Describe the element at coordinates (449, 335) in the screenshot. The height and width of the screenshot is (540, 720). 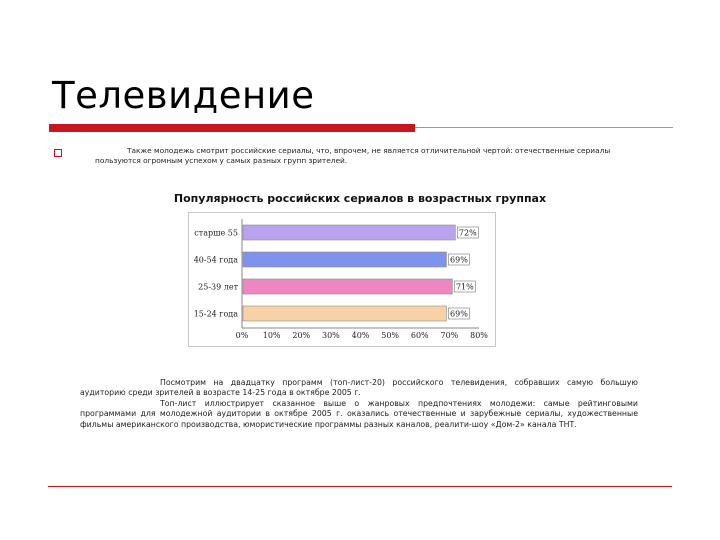
I see `x-tick-label: 70%` at that location.